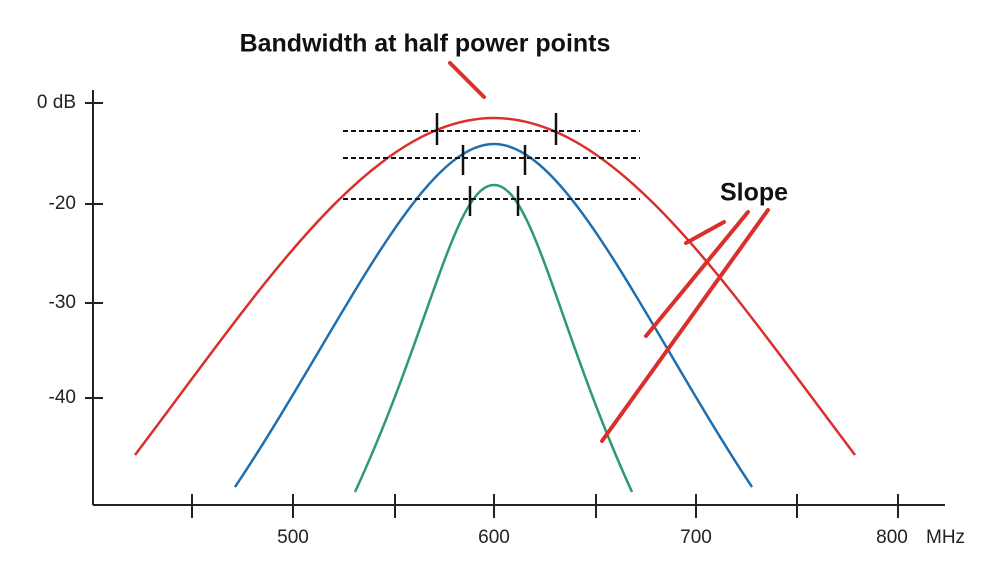 The height and width of the screenshot is (571, 1000). What do you see at coordinates (696, 537) in the screenshot?
I see `x-tick-label: 700` at bounding box center [696, 537].